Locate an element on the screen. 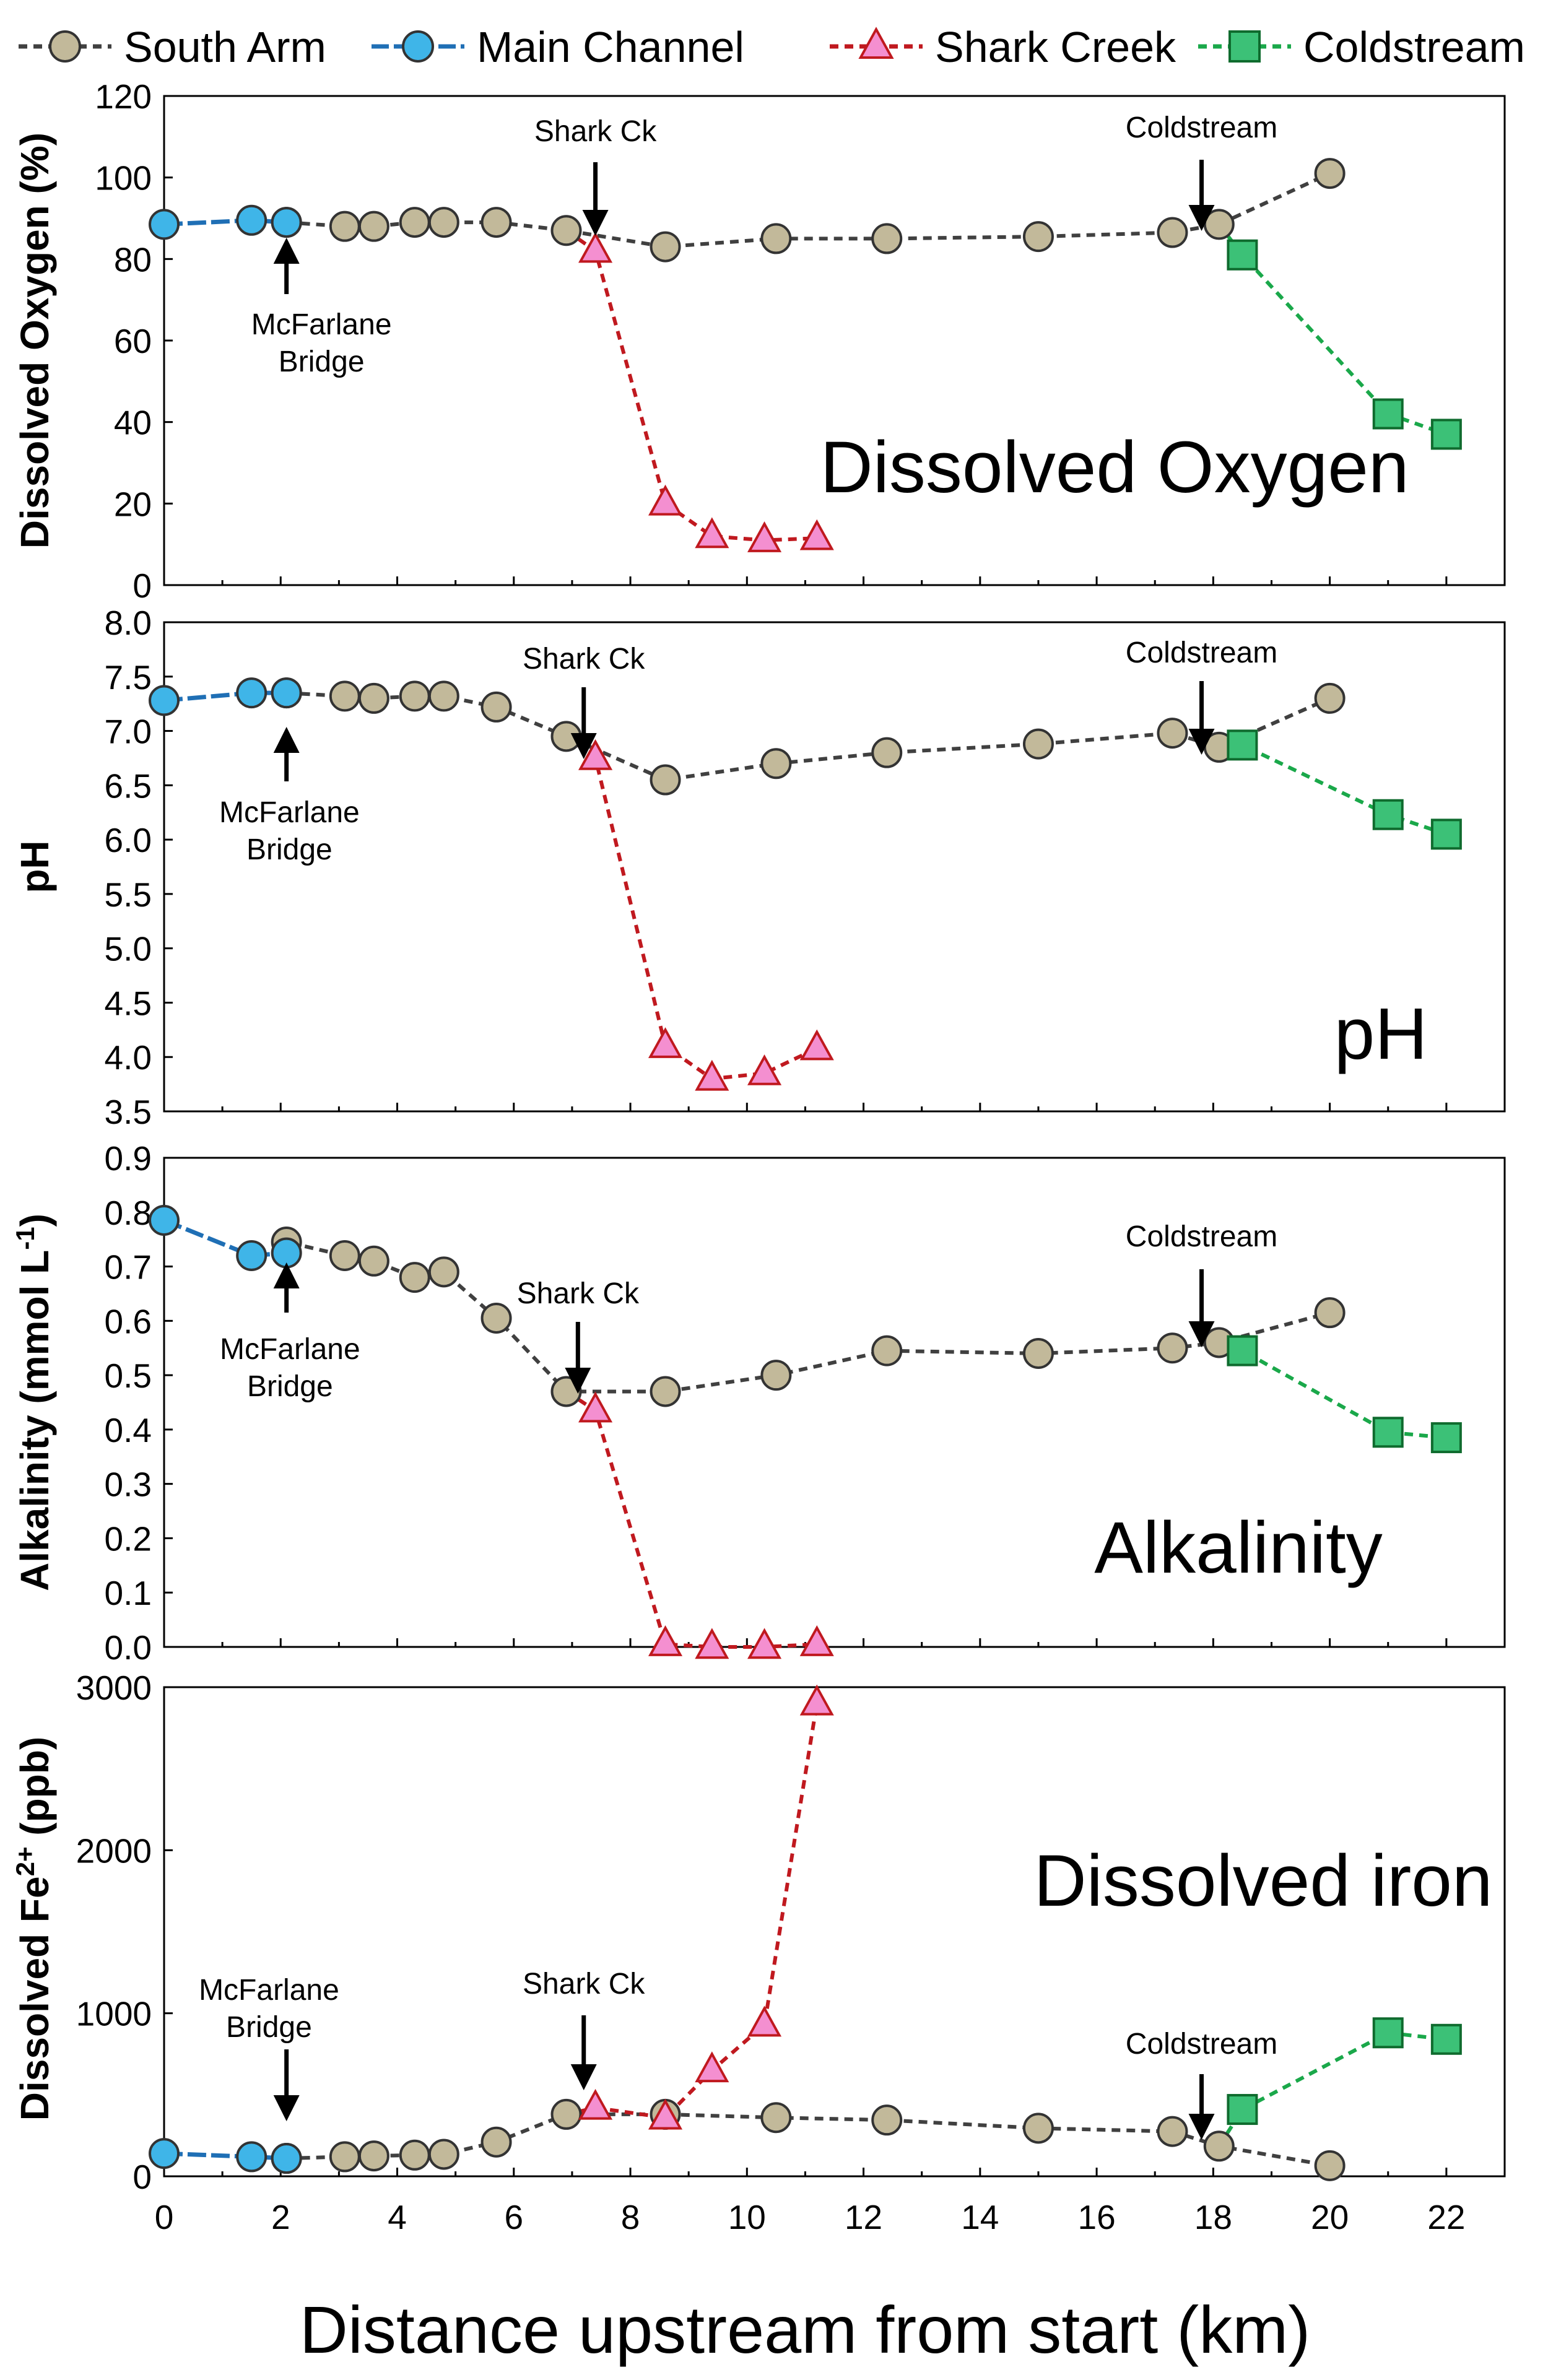 The image size is (1548, 2380). y-tick-label-do: 80 is located at coordinates (133, 259).